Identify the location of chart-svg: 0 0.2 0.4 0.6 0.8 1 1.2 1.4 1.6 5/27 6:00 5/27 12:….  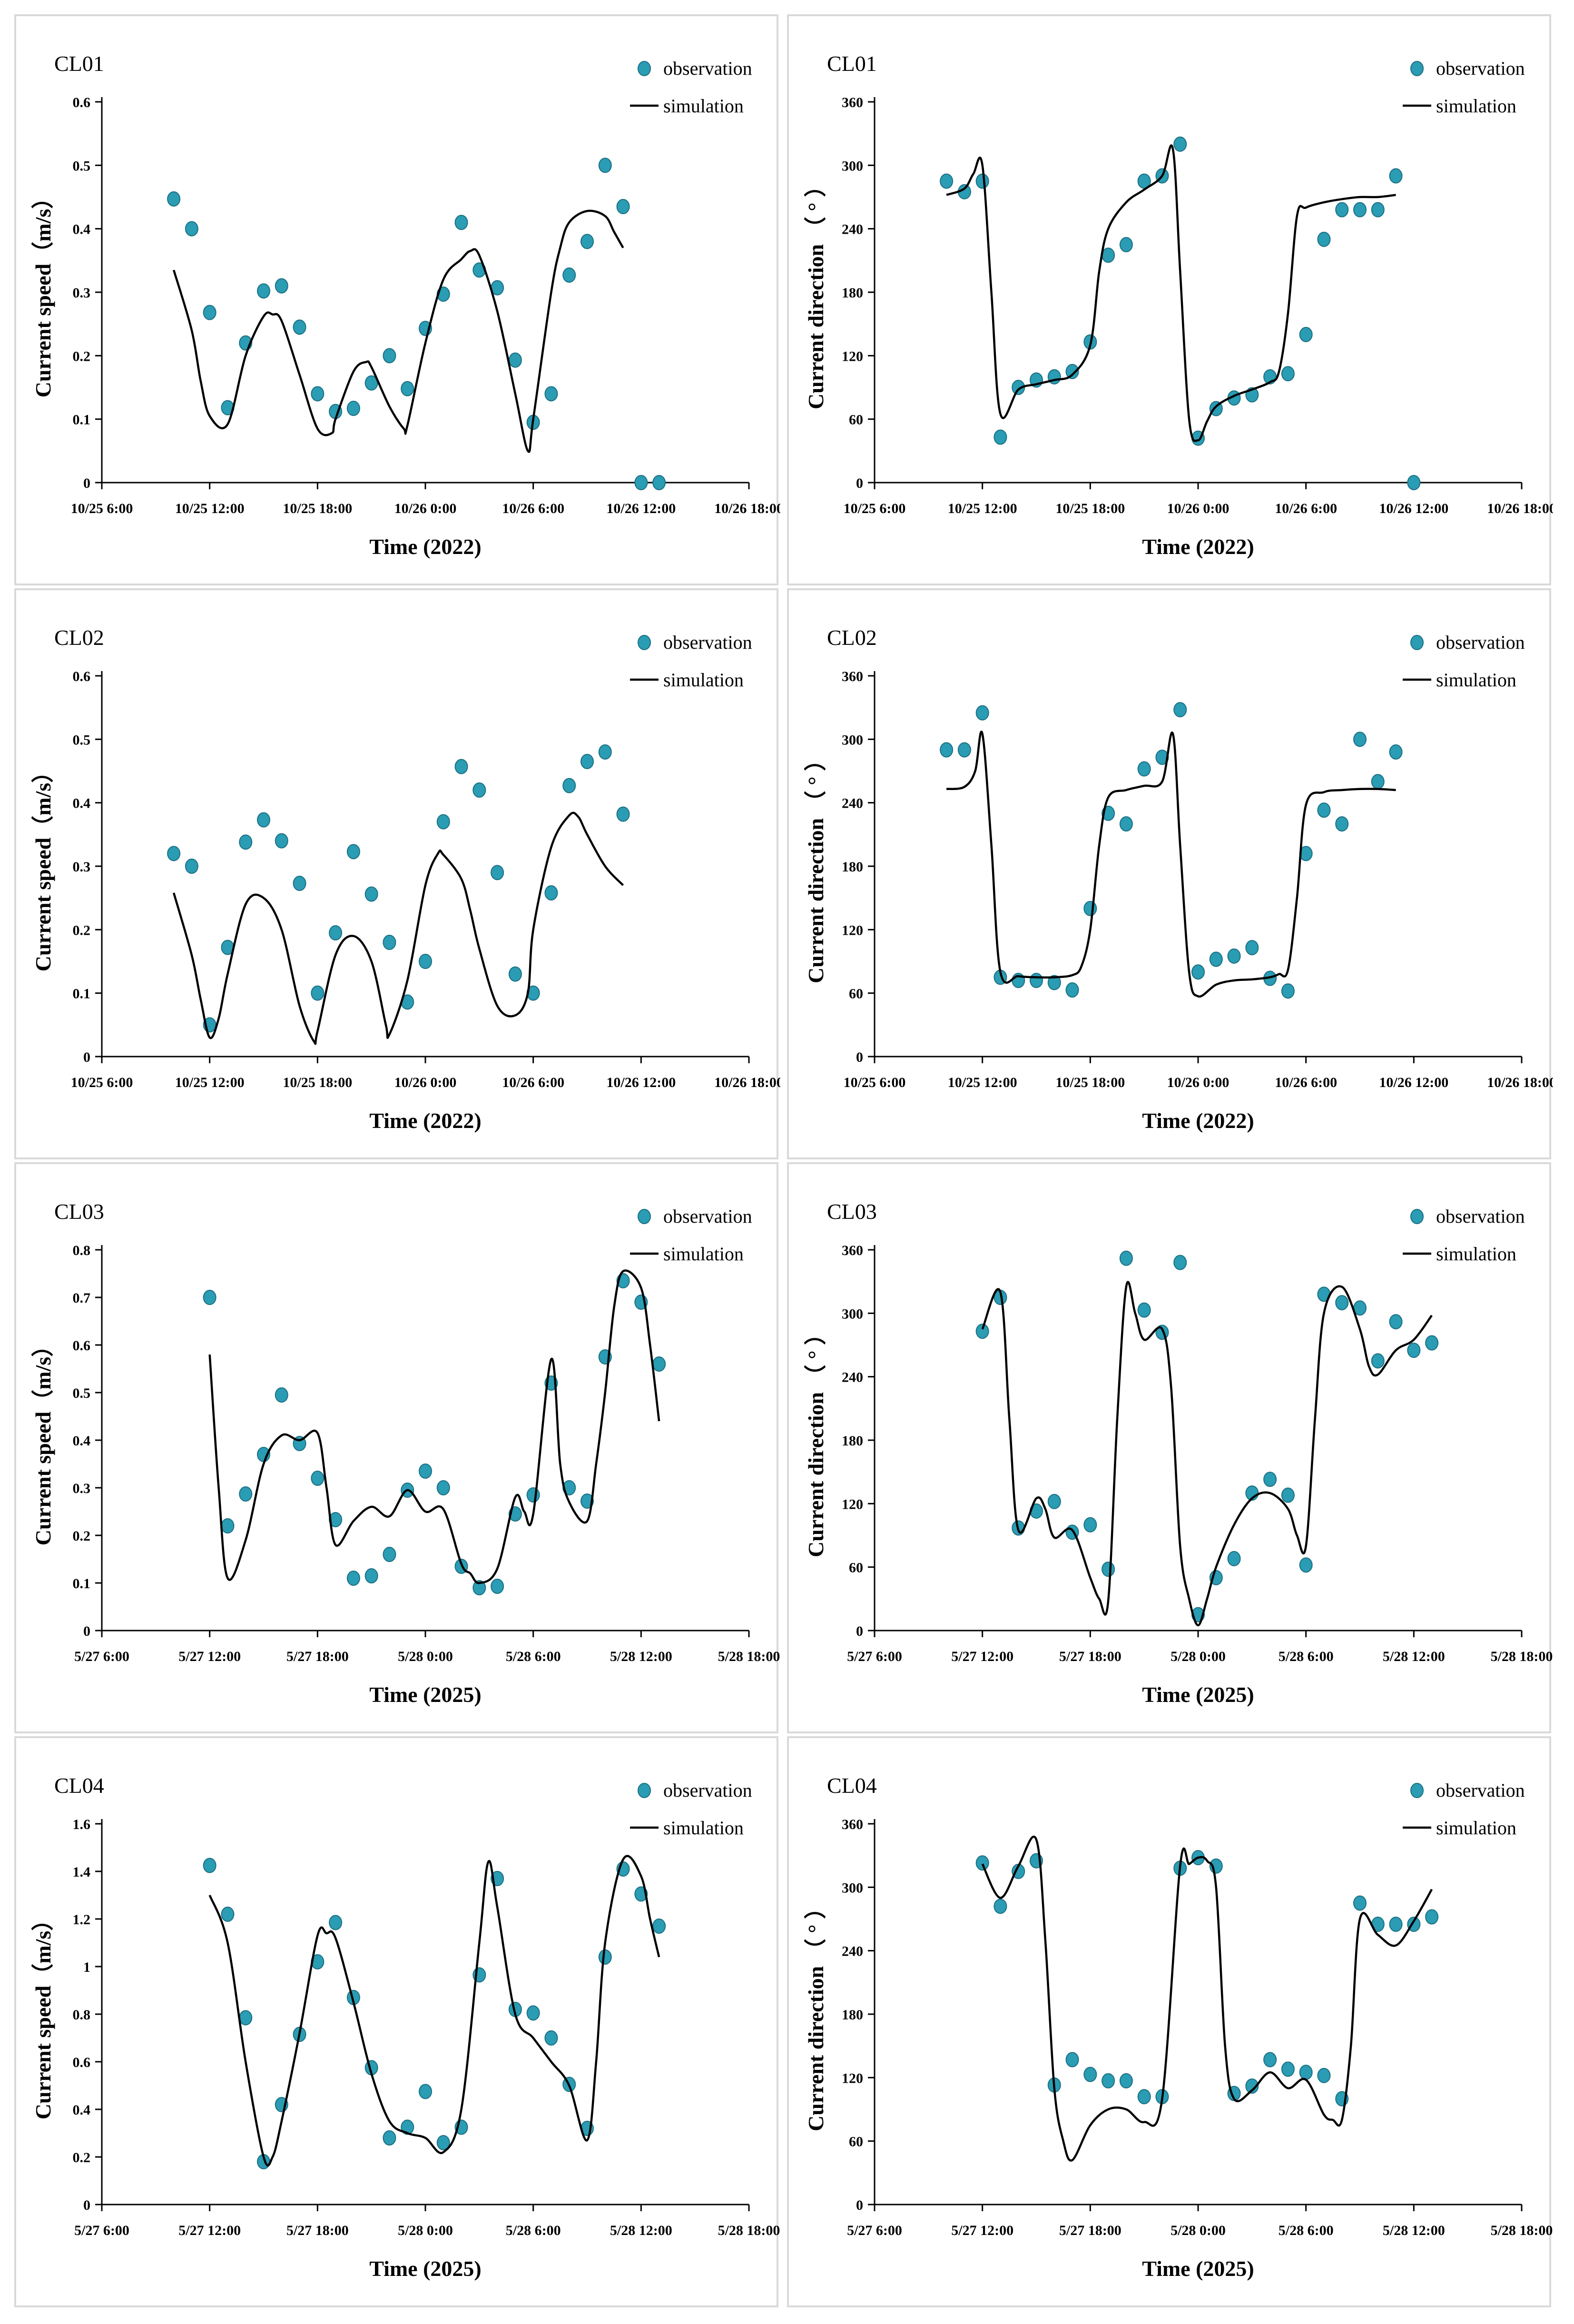
(405, 2027).